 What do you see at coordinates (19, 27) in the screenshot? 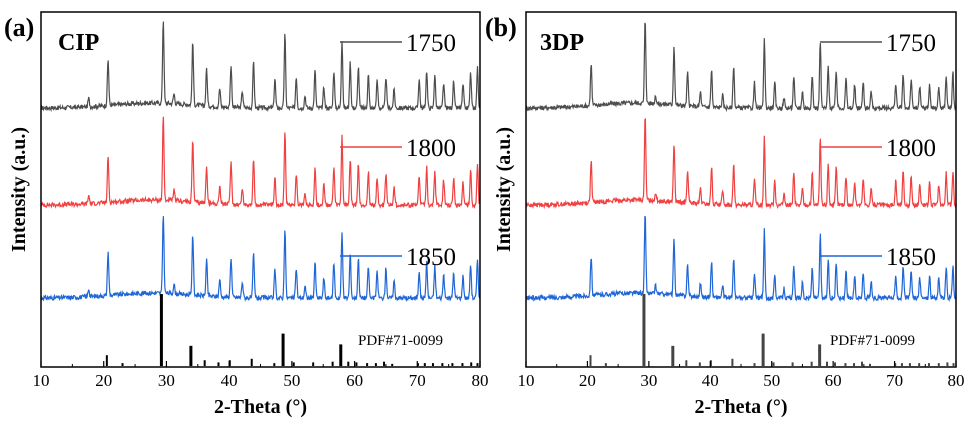
I see `panel-label: (a)` at bounding box center [19, 27].